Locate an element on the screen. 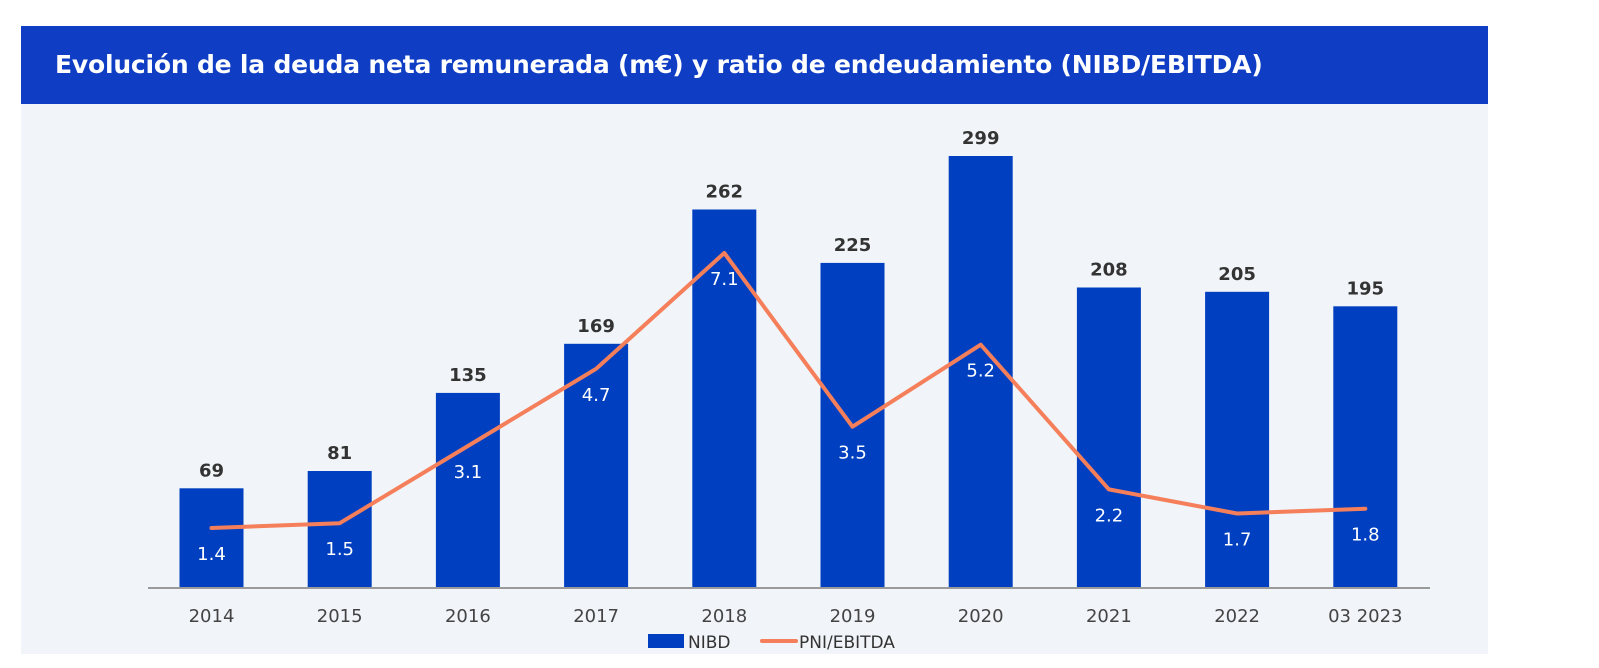  ratio-label: 2.2 is located at coordinates (1109, 515).